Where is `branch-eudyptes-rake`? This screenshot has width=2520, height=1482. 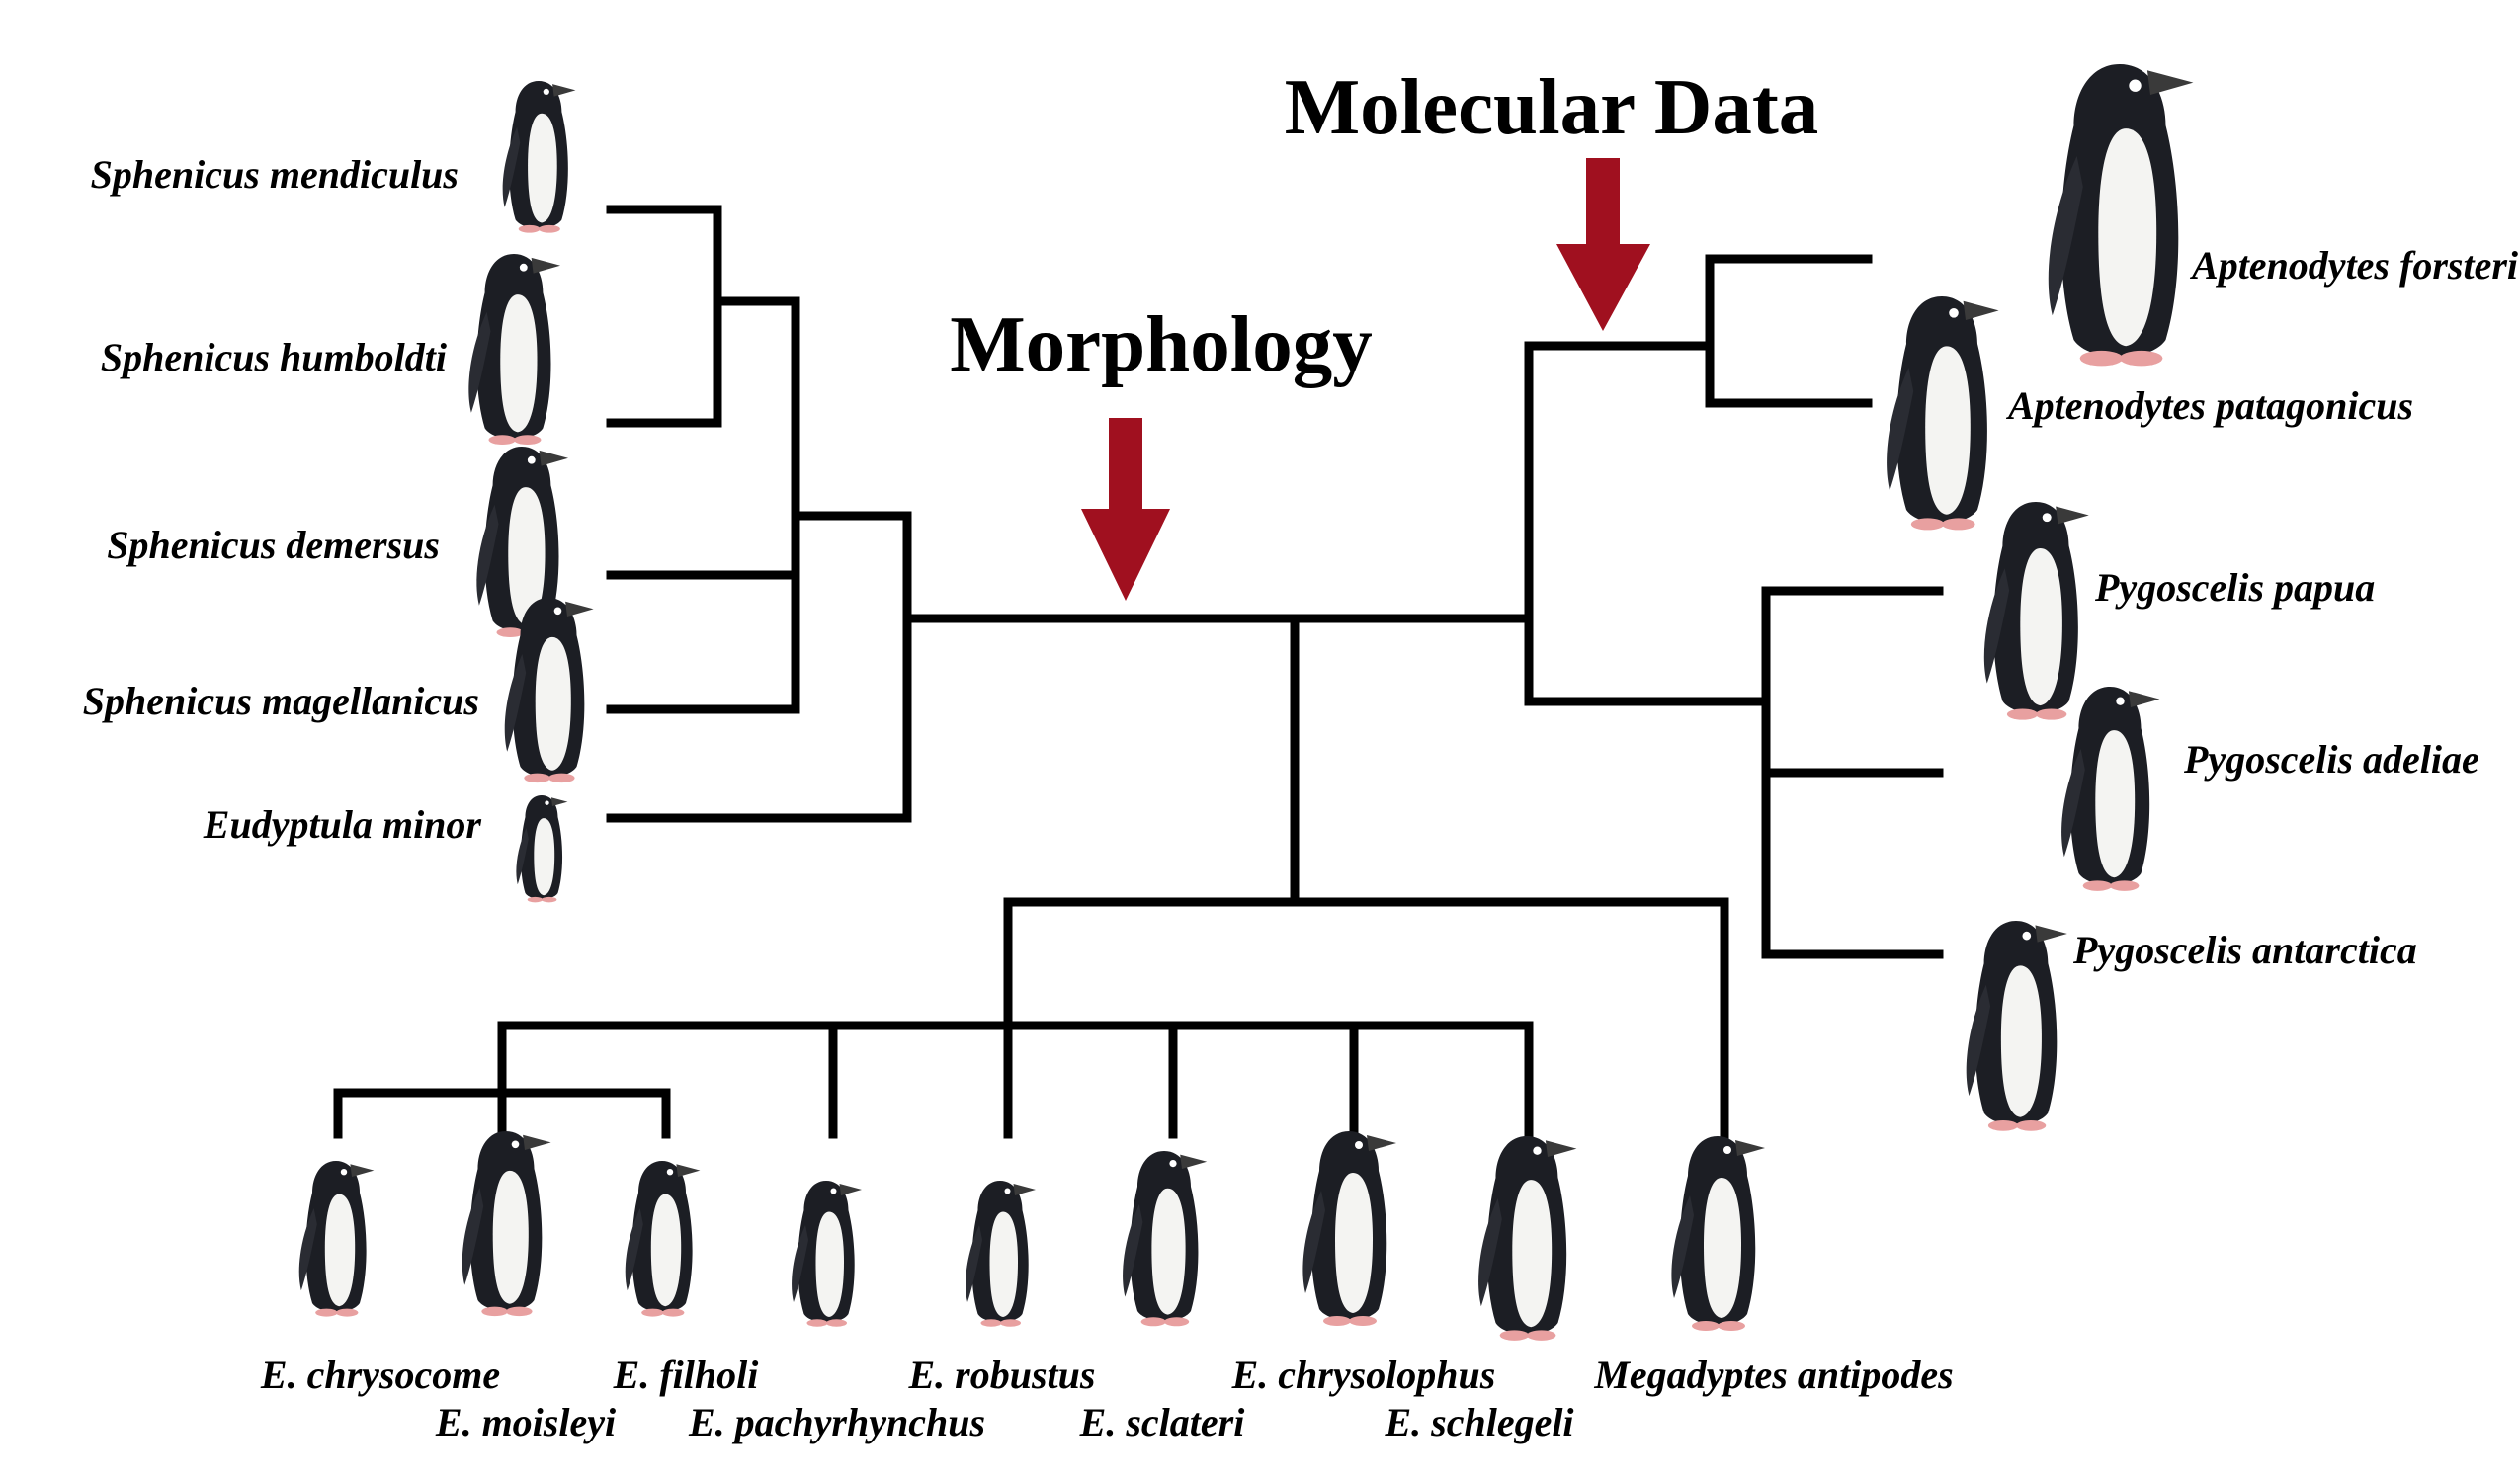
branch-eudyptes-rake is located at coordinates (1016, 1083).